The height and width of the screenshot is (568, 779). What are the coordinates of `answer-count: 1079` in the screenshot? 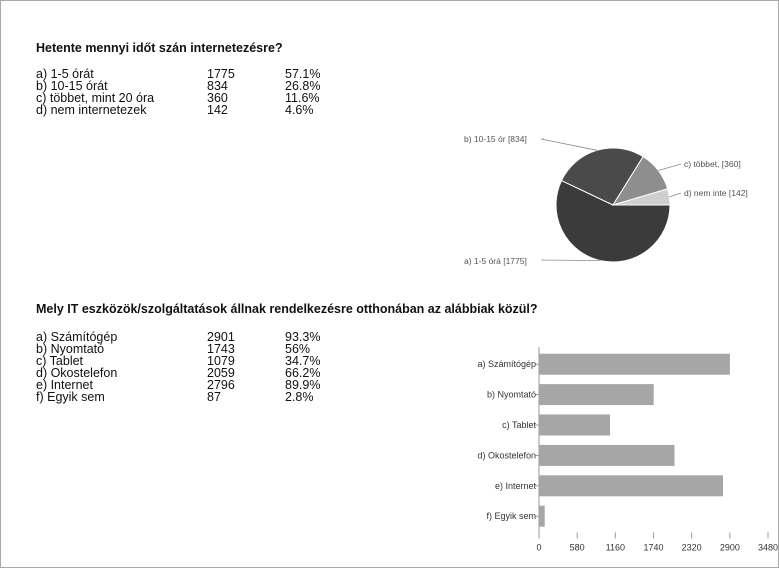 It's located at (221, 361).